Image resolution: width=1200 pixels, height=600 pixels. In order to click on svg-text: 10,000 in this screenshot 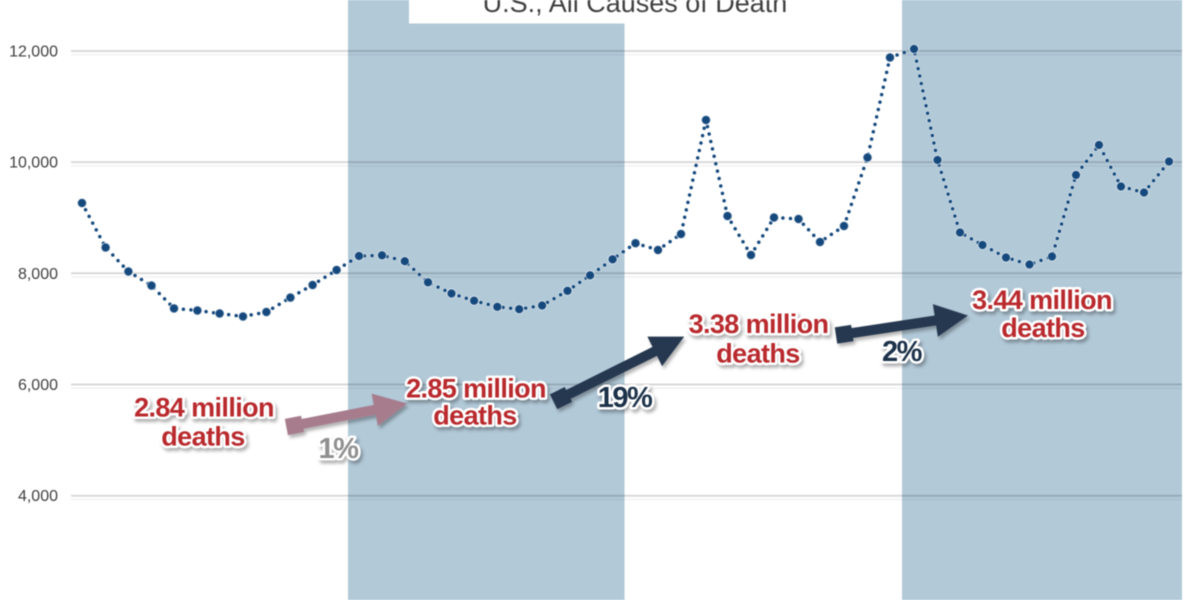, I will do `click(33, 163)`.